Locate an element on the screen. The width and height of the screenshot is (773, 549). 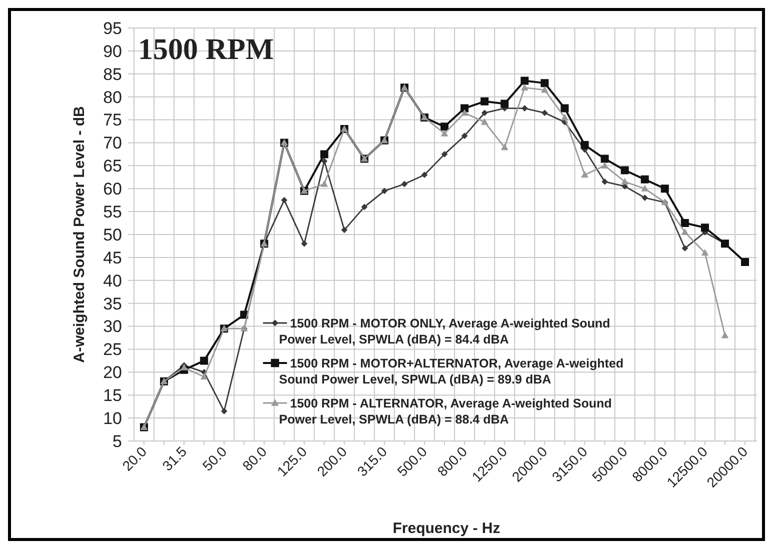
y-tick-label: 20 is located at coordinates (112, 372).